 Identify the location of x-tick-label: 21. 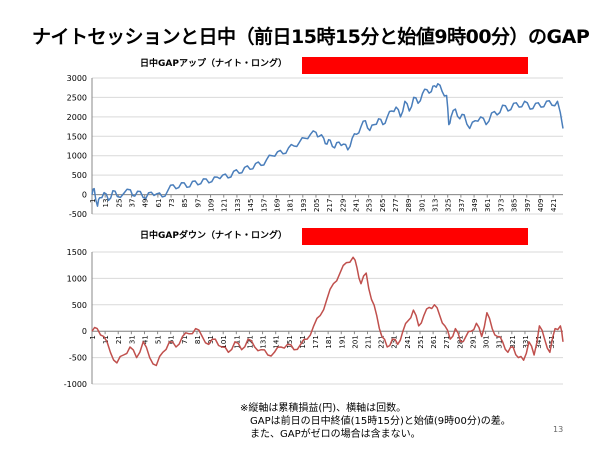
(119, 339).